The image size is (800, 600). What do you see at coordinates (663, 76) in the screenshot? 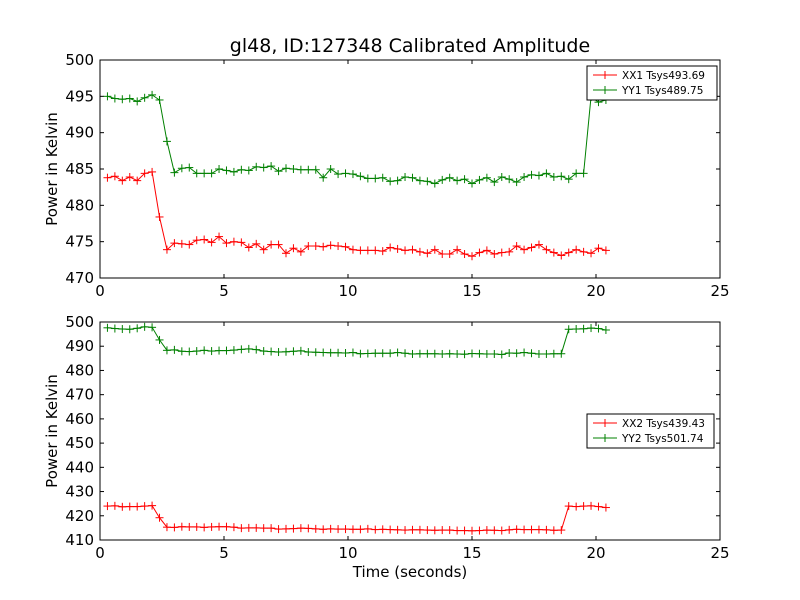
I see `legend-label: XX1 Tsys493.69` at bounding box center [663, 76].